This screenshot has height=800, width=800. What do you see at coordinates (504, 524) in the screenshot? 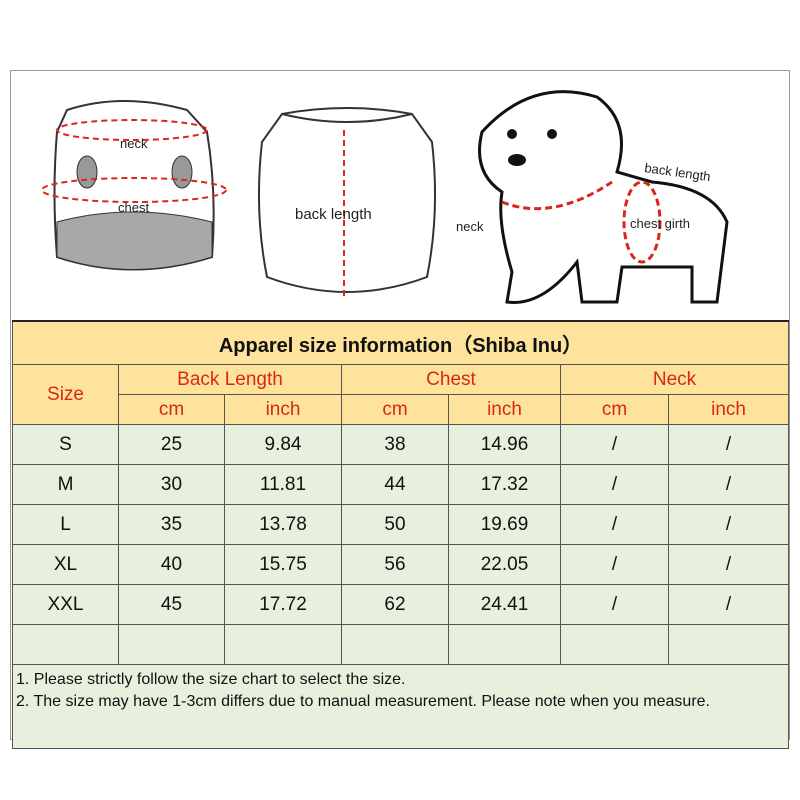
I see `value-cell: 19.69` at bounding box center [504, 524].